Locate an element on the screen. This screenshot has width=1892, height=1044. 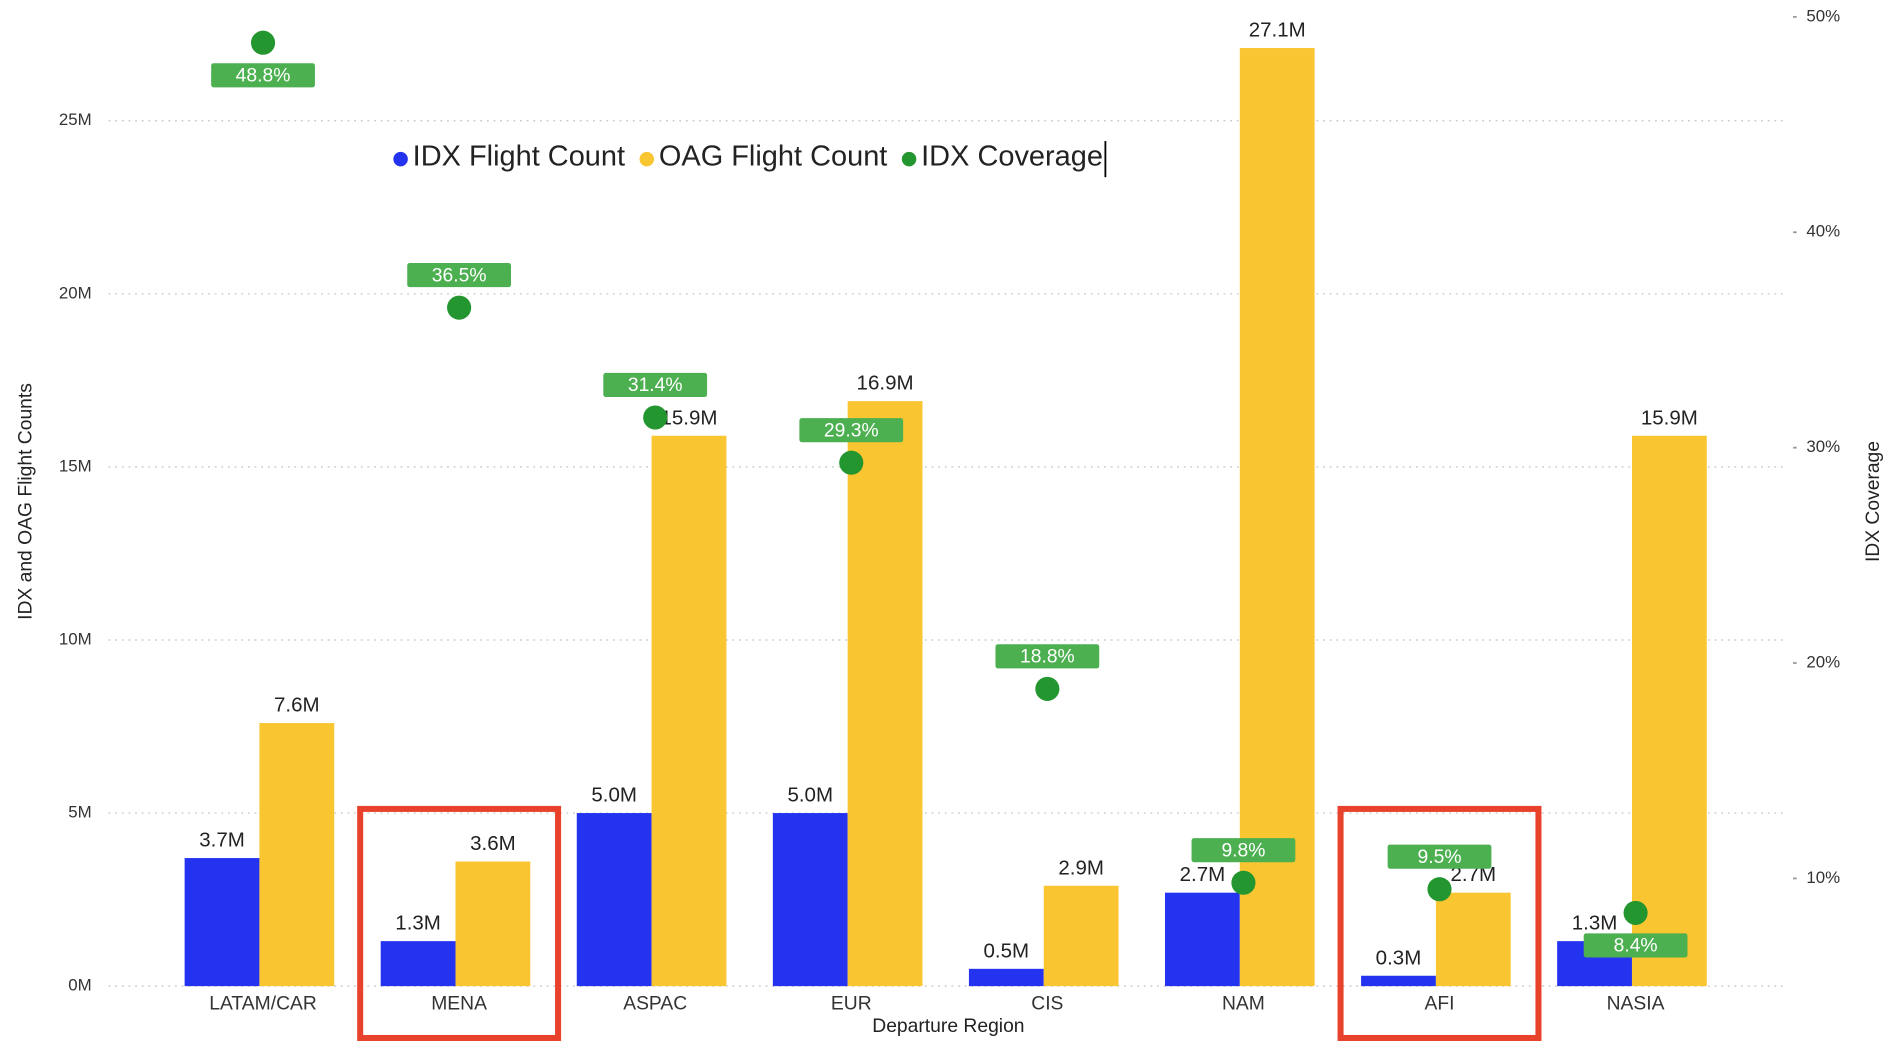
y2-tick-label: 30% is located at coordinates (1823, 446).